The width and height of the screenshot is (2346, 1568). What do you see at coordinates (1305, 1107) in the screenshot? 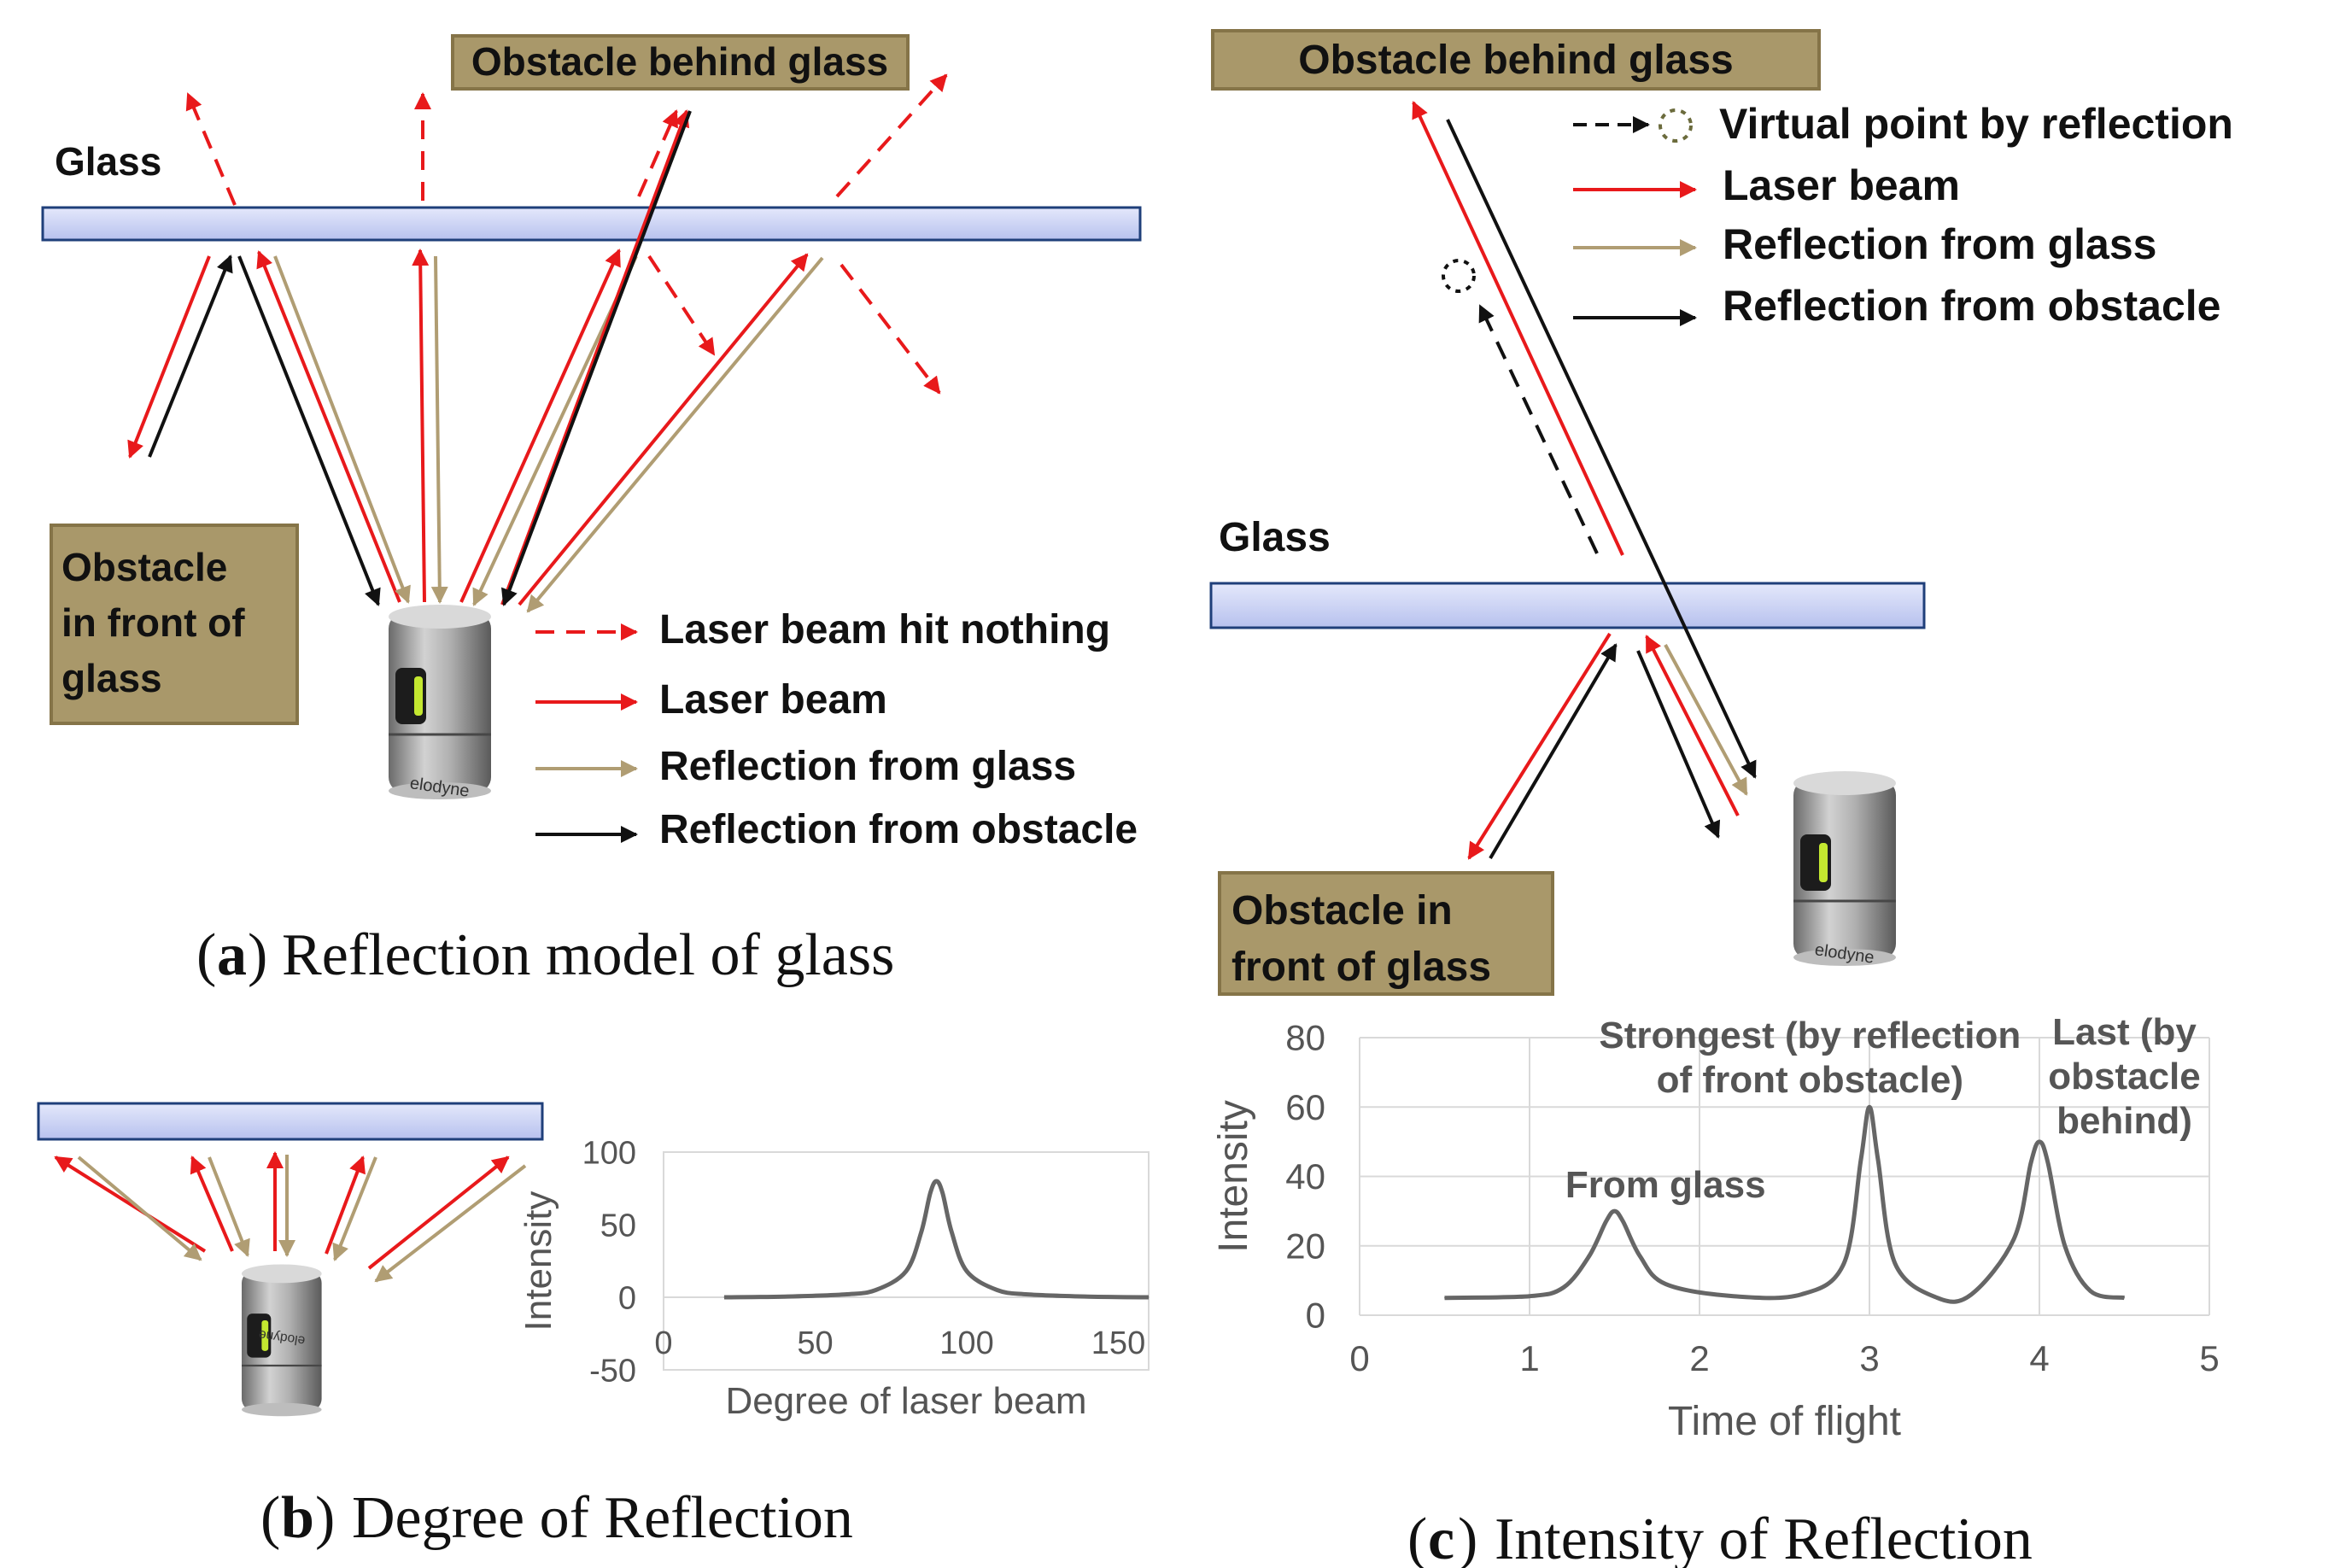
I see `y-tick-label: 60` at bounding box center [1305, 1107].